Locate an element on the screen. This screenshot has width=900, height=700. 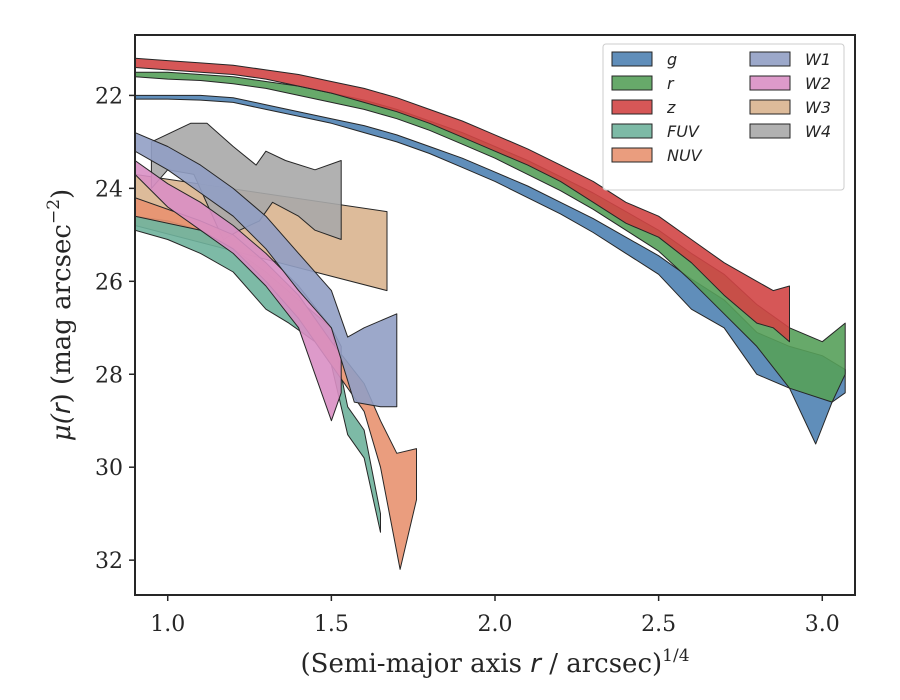
y-axis-title-var: r is located at coordinates (62, 407).